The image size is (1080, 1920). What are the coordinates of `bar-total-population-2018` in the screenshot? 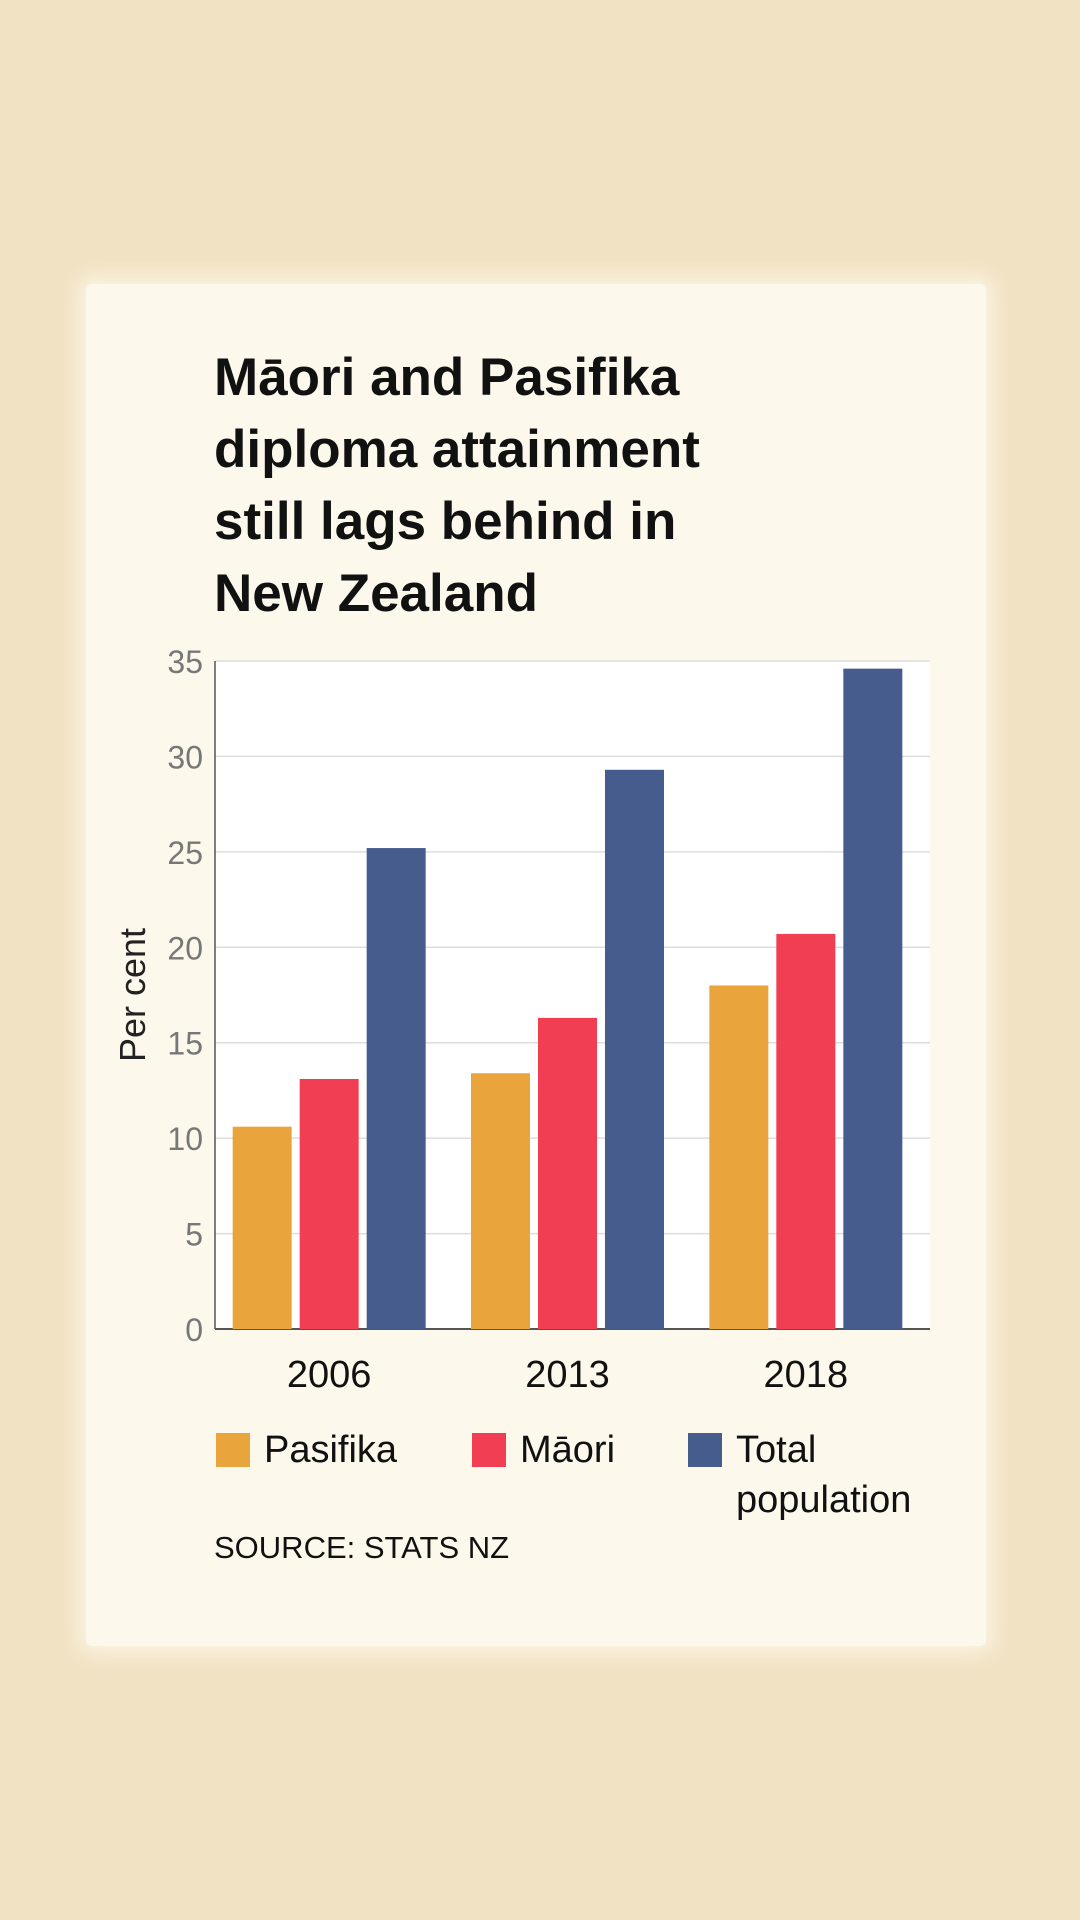 It's located at (873, 998).